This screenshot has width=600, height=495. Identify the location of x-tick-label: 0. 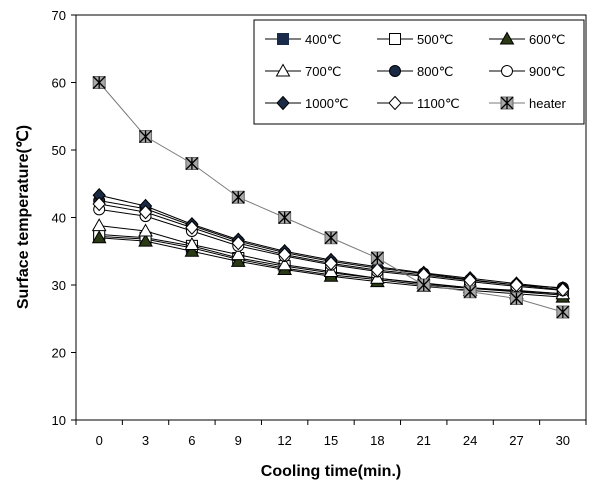
(99, 440).